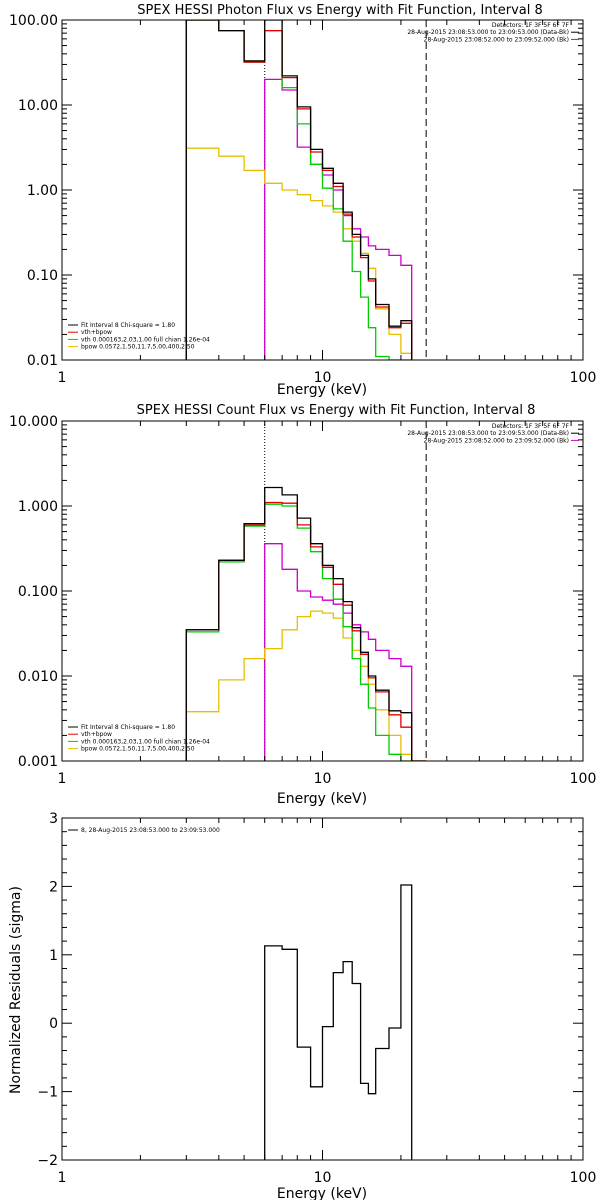 The image size is (600, 1200). Describe the element at coordinates (323, 1178) in the screenshot. I see `residuals-x-tick-label: 10` at that location.